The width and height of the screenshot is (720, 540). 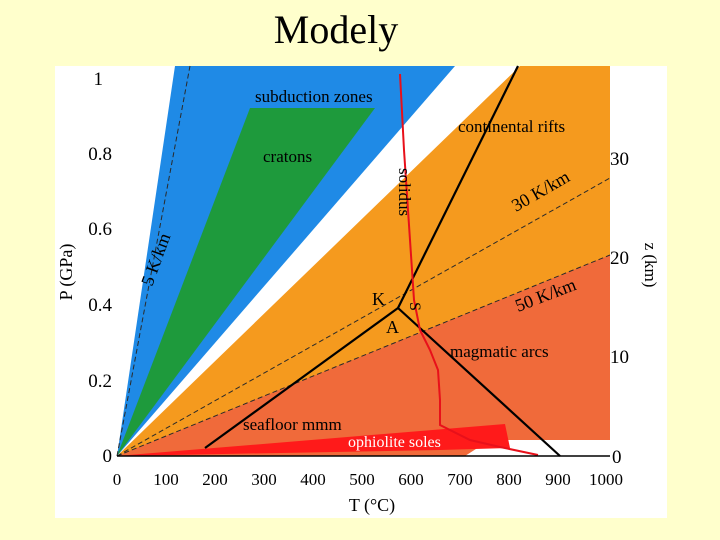 What do you see at coordinates (314, 96) in the screenshot?
I see `label-subduction-zones: subduction zones` at bounding box center [314, 96].